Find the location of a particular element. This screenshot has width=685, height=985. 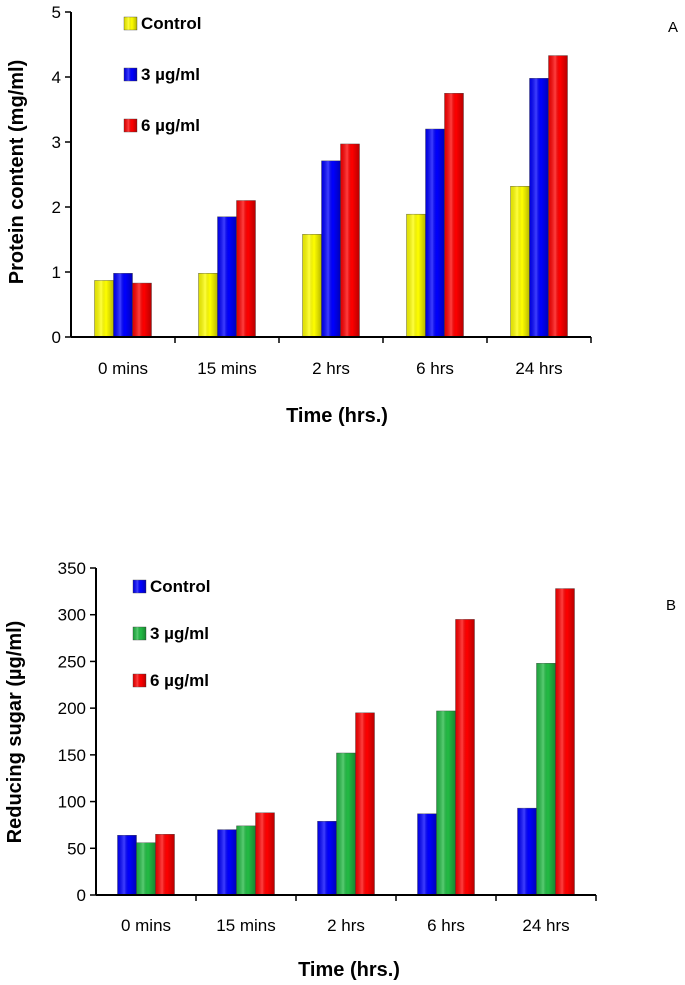

y-tick-label: 4 is located at coordinates (56, 77).